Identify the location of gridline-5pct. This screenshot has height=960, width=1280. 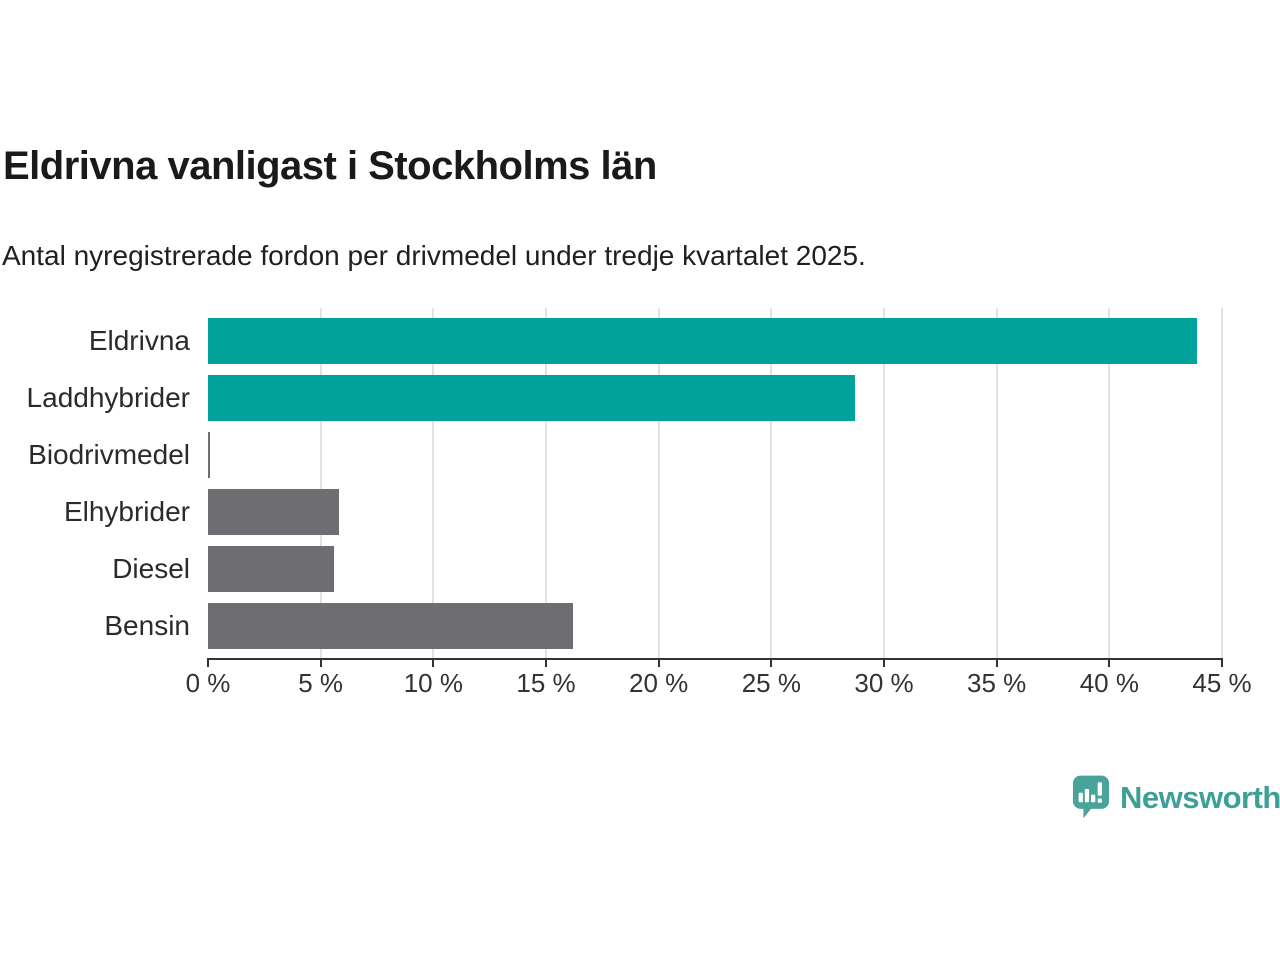
(320, 483).